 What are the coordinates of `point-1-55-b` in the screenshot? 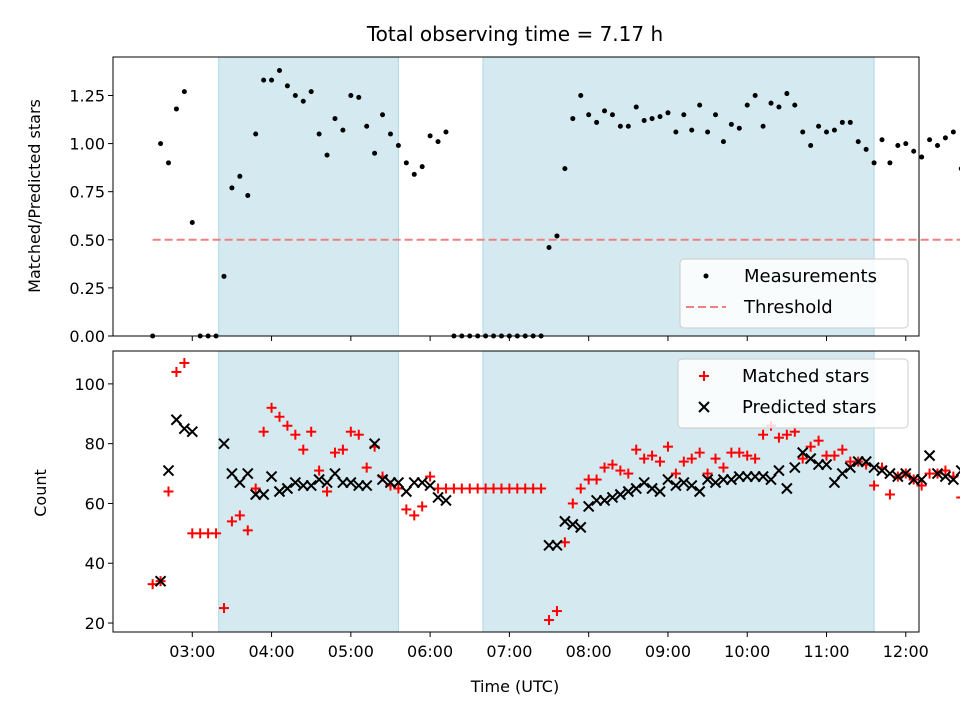 It's located at (715, 482).